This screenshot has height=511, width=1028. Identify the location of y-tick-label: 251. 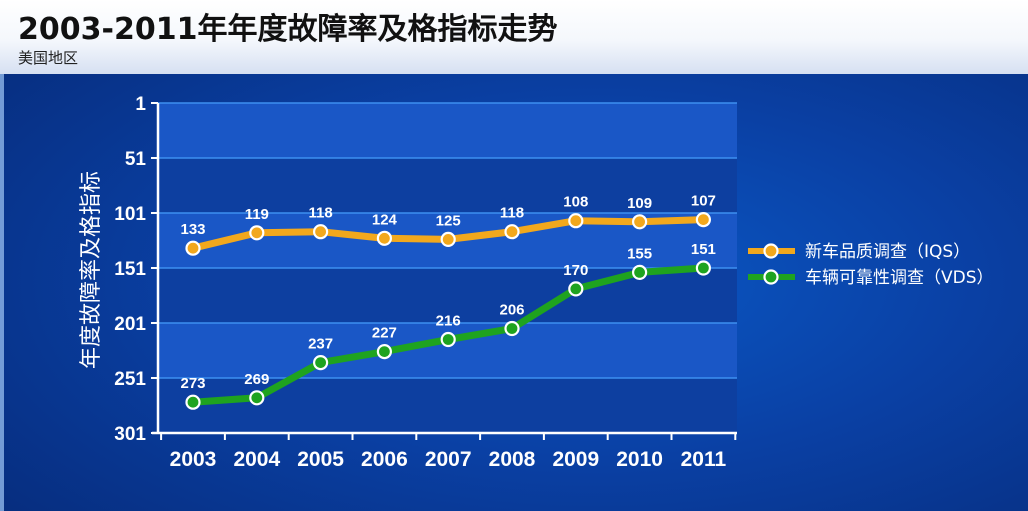
(130, 379).